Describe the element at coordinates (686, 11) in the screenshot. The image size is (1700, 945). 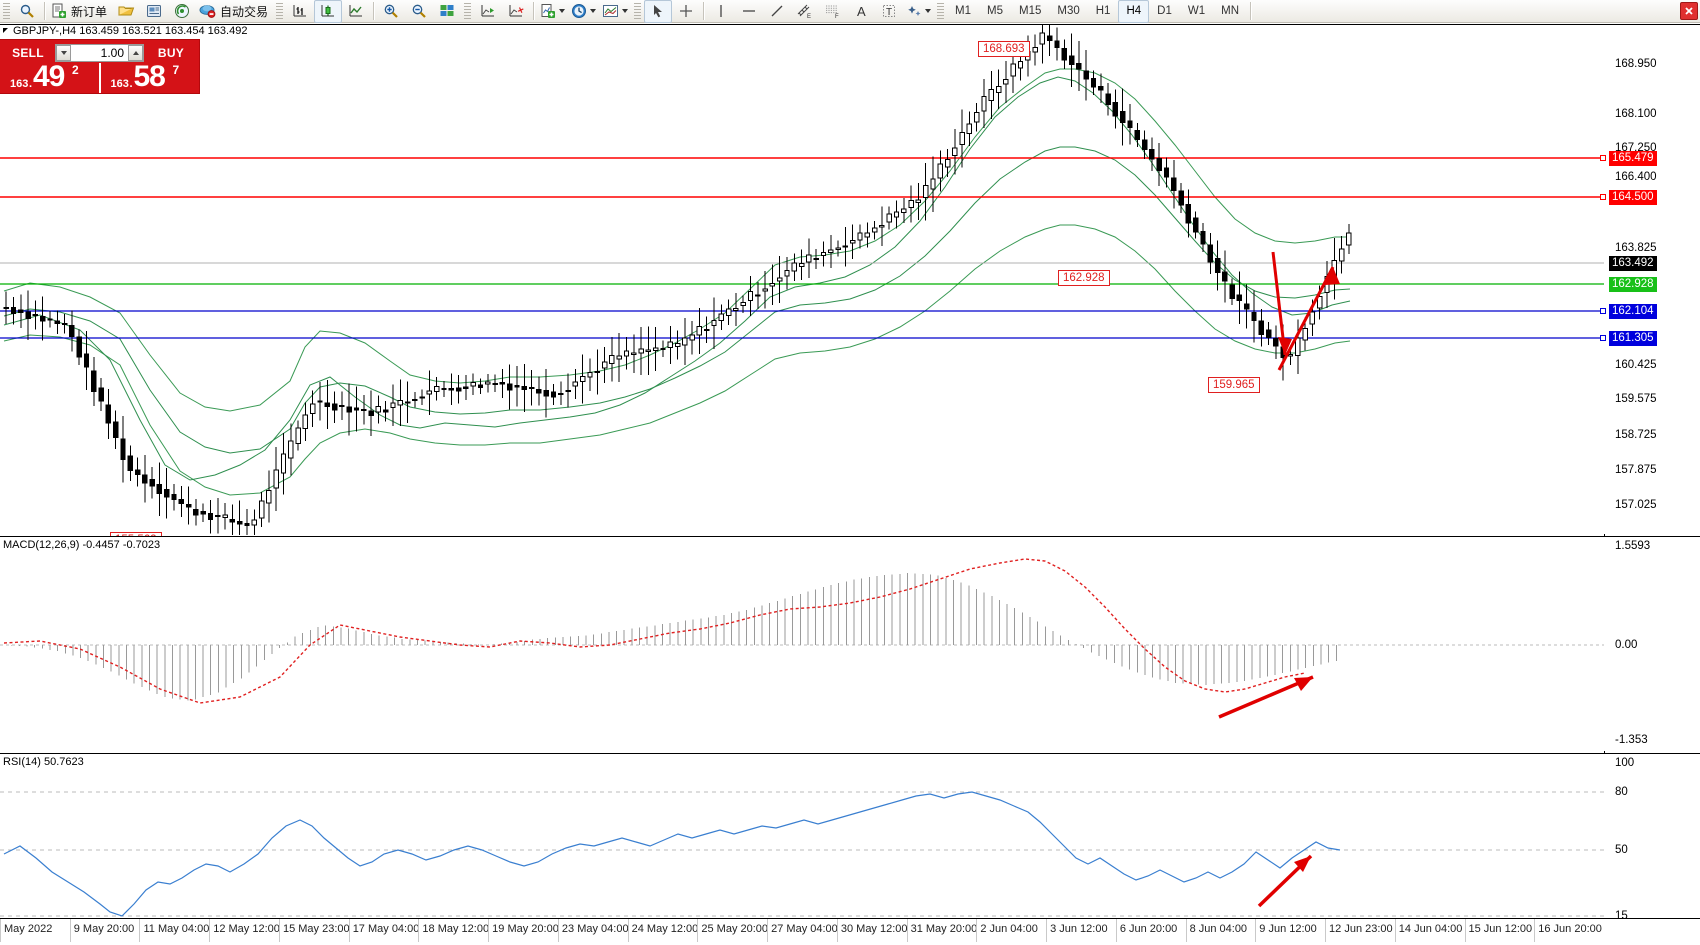
I see `crosshair-icon-button` at that location.